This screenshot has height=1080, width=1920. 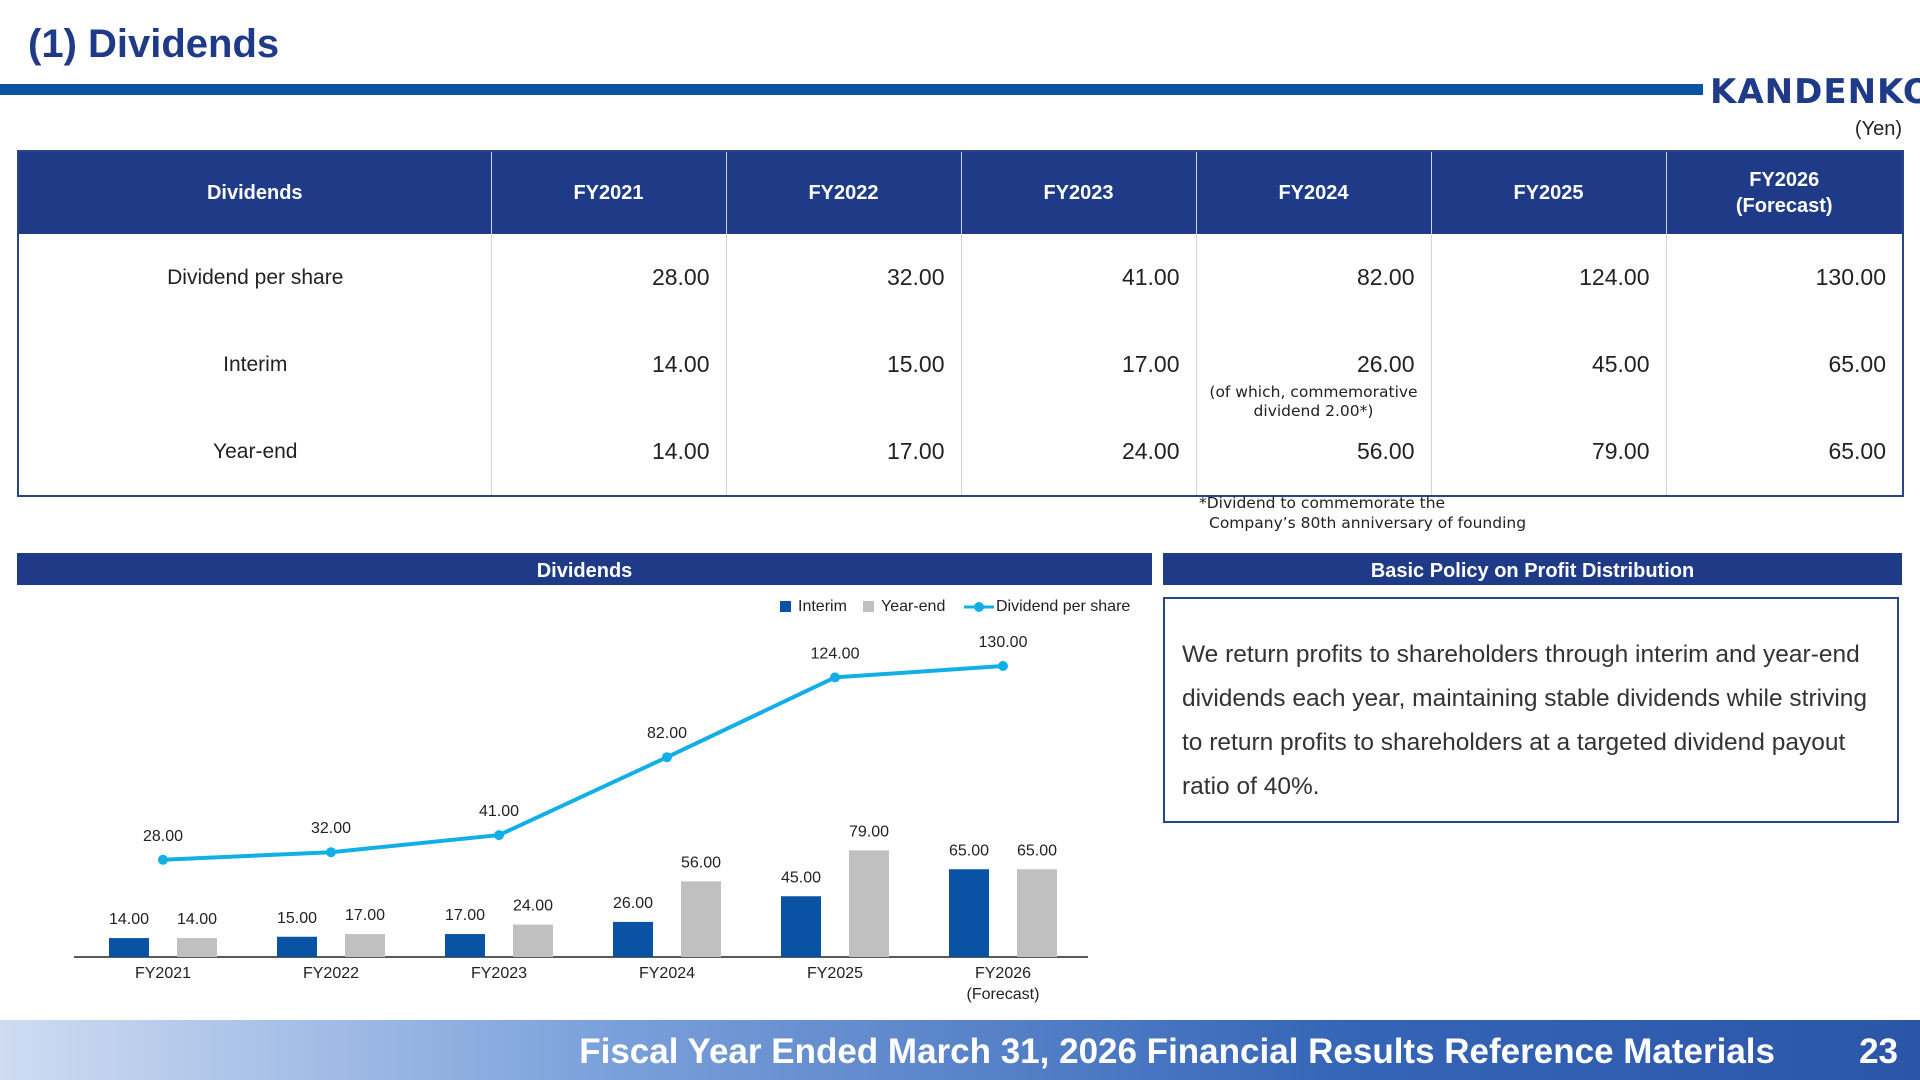 What do you see at coordinates (801, 877) in the screenshot?
I see `data-label-interim: 45.00` at bounding box center [801, 877].